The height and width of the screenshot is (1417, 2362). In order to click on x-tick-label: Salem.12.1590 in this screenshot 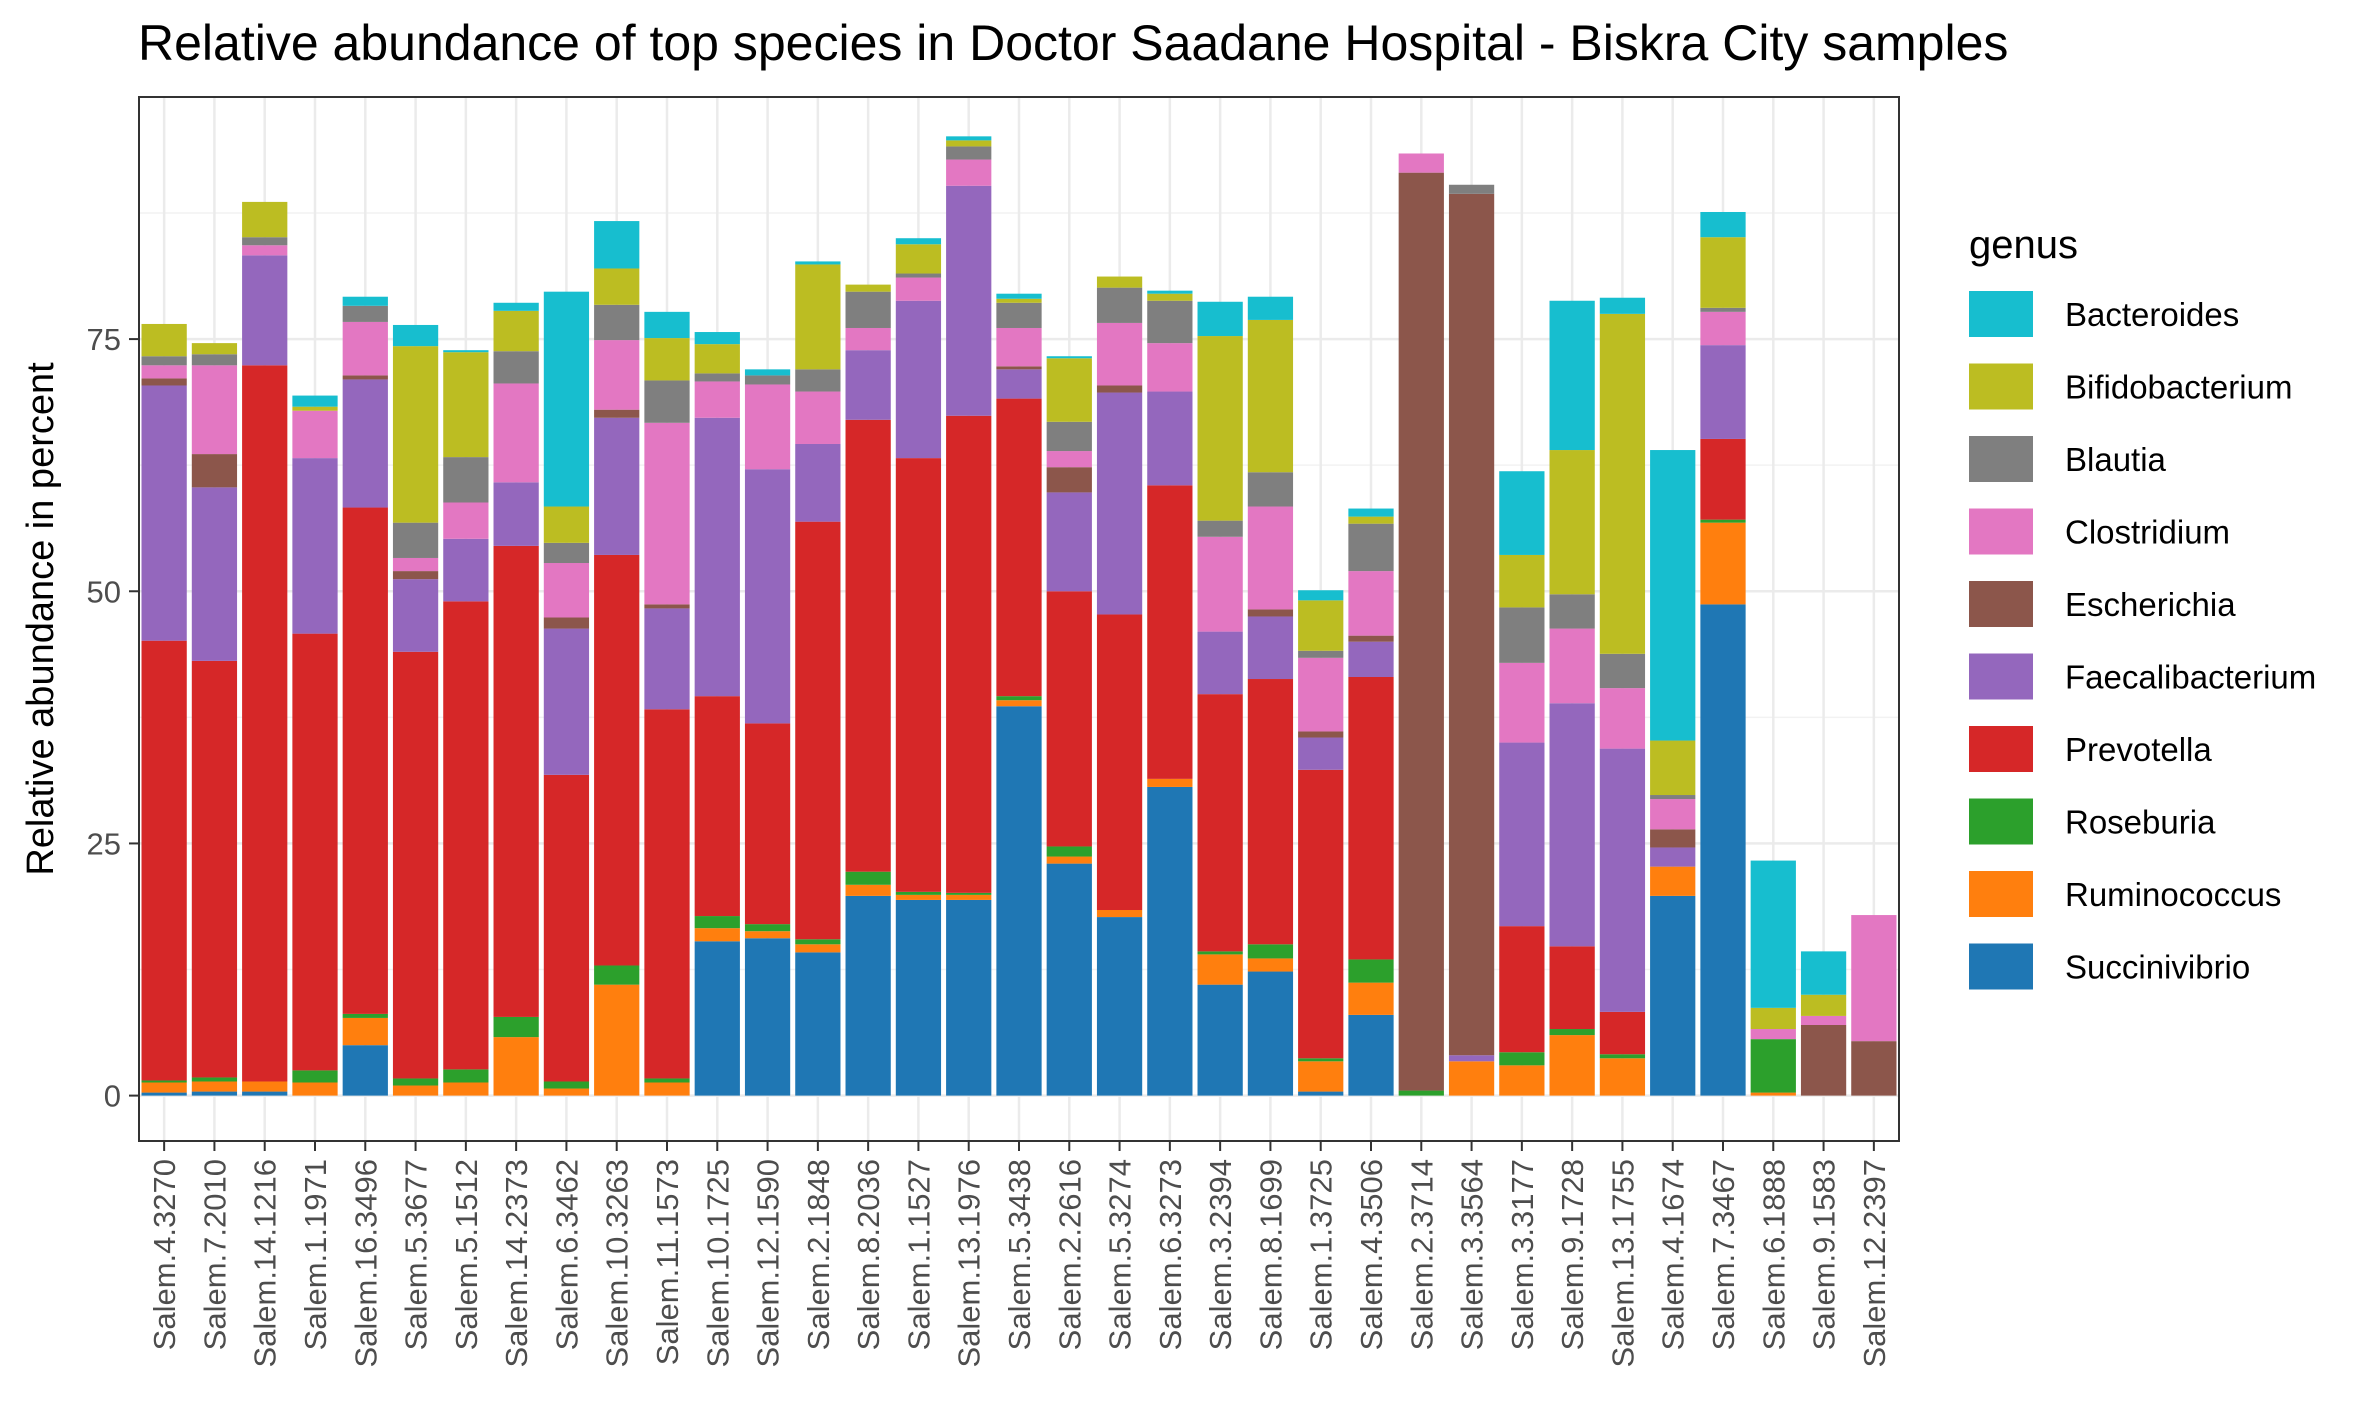, I will do `click(768, 1263)`.